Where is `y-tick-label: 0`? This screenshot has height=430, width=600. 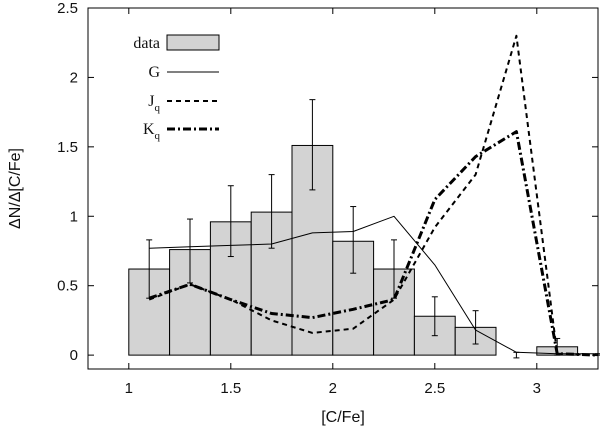 y-tick-label: 0 is located at coordinates (74, 355).